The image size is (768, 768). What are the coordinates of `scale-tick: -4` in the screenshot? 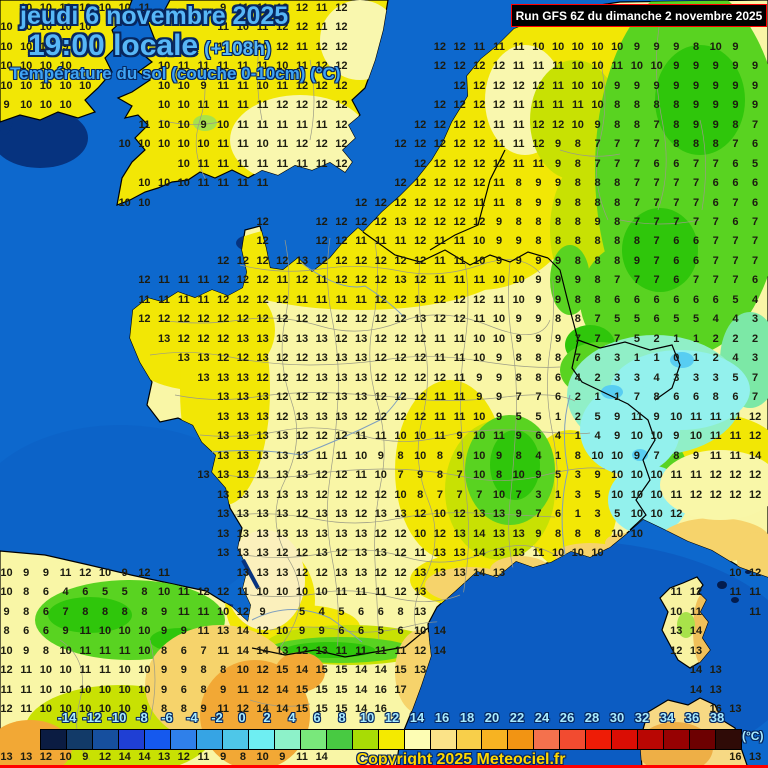 It's located at (192, 717).